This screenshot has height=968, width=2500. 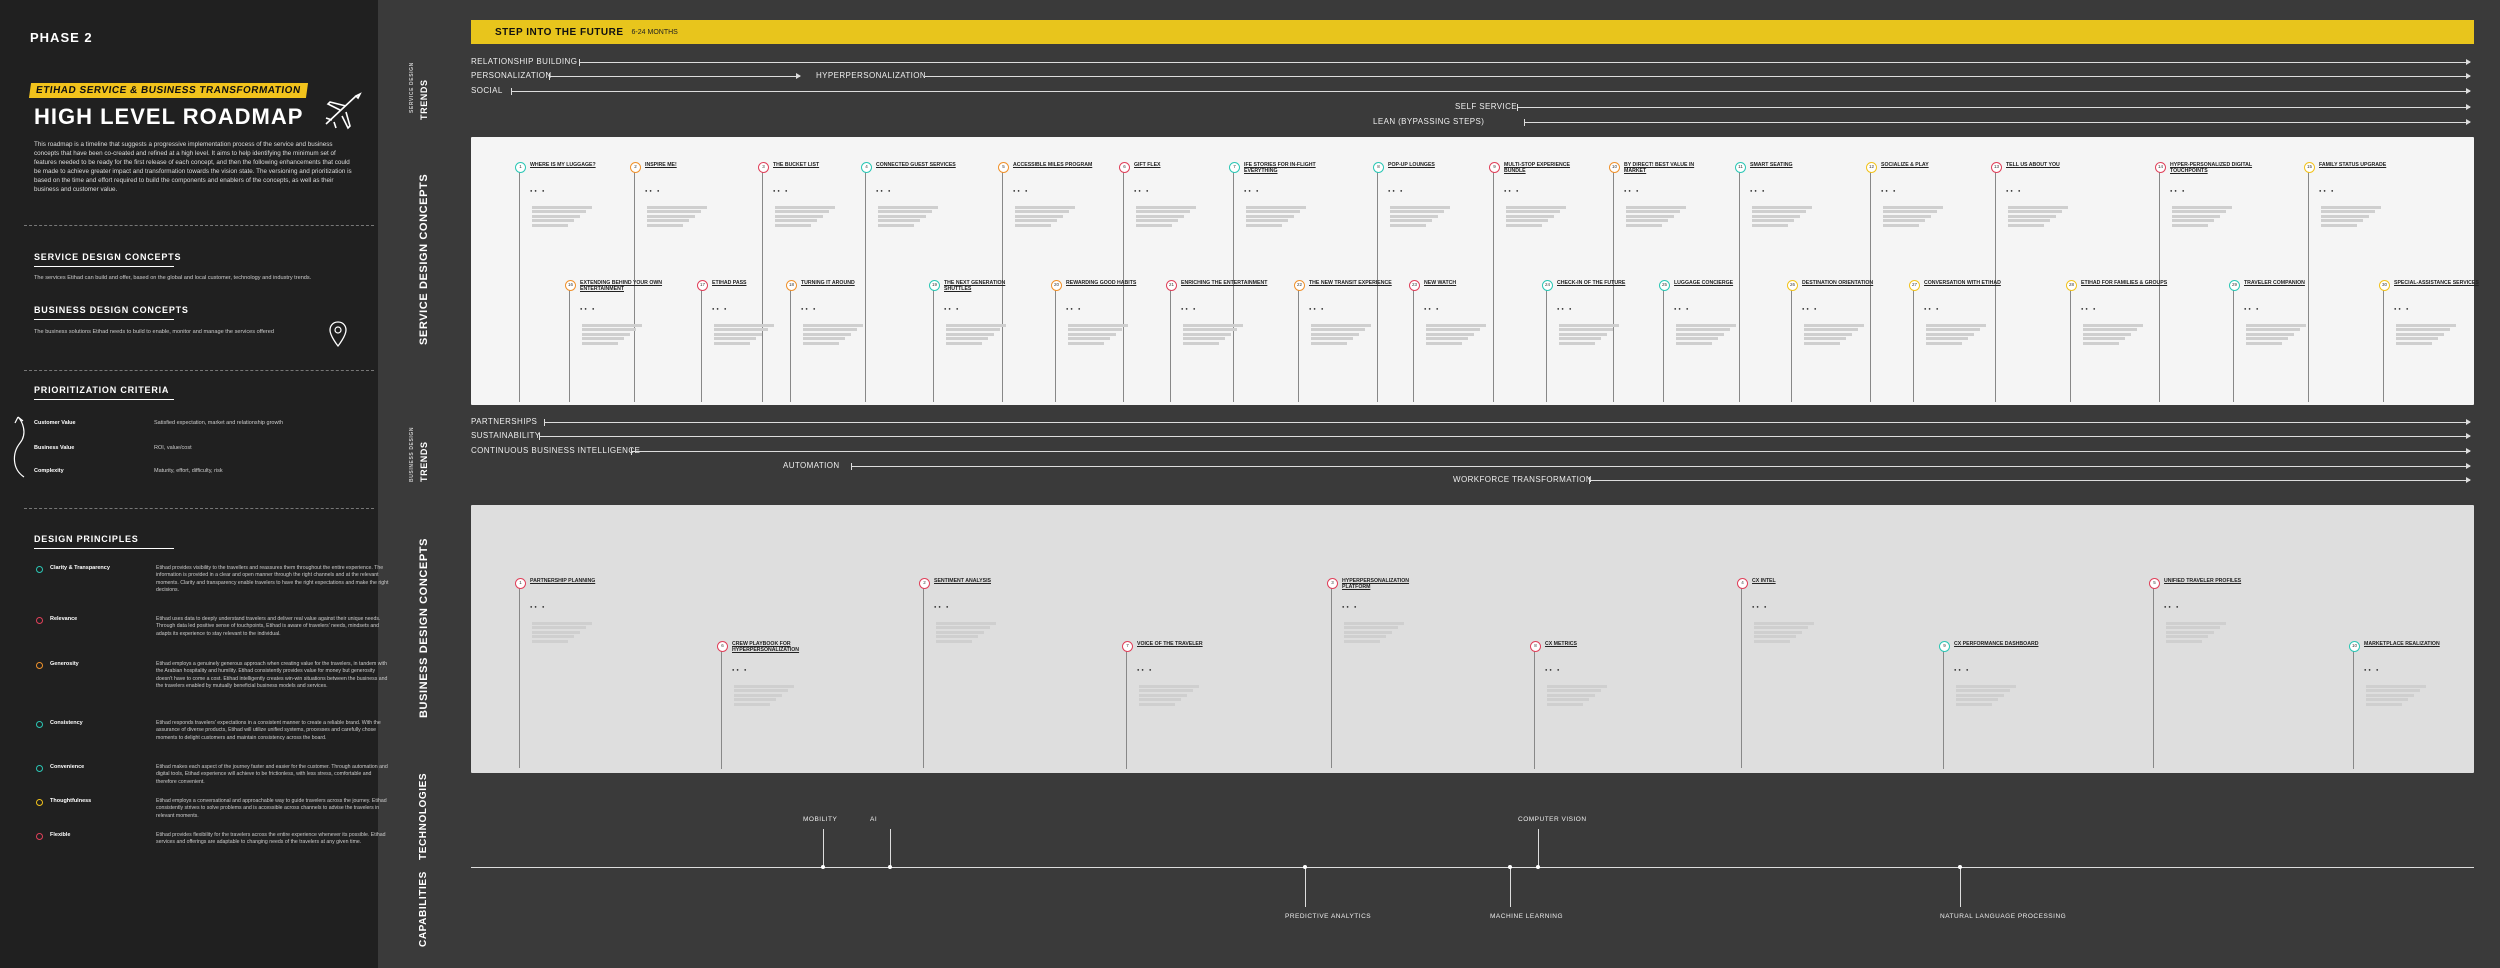 What do you see at coordinates (975, 286) in the screenshot?
I see `card-title: THE NEXT GENERATION SHUTTLES` at bounding box center [975, 286].